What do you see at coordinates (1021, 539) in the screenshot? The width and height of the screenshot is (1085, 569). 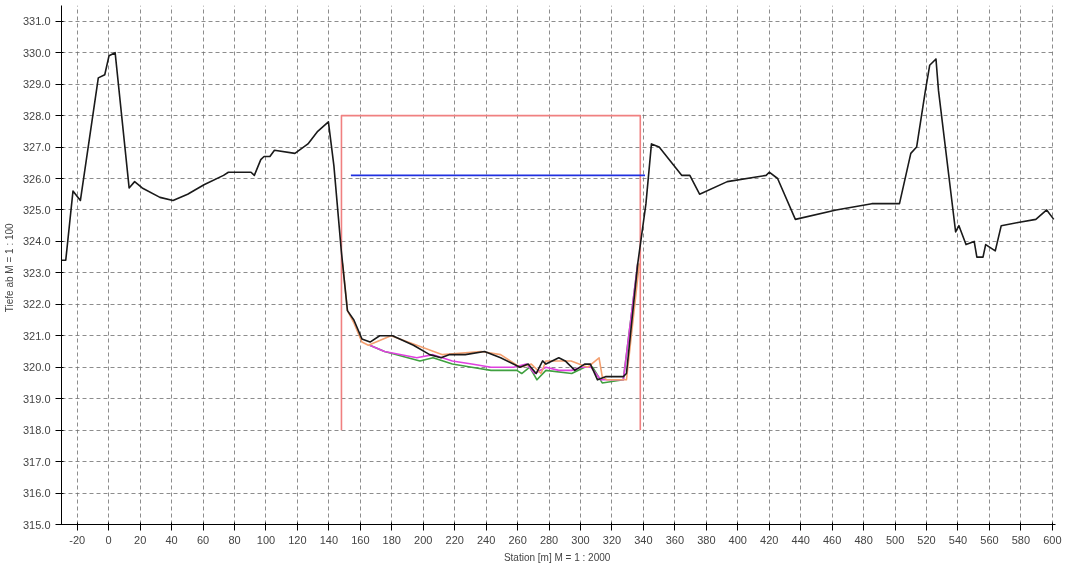 I see `x-tick-label: 580` at bounding box center [1021, 539].